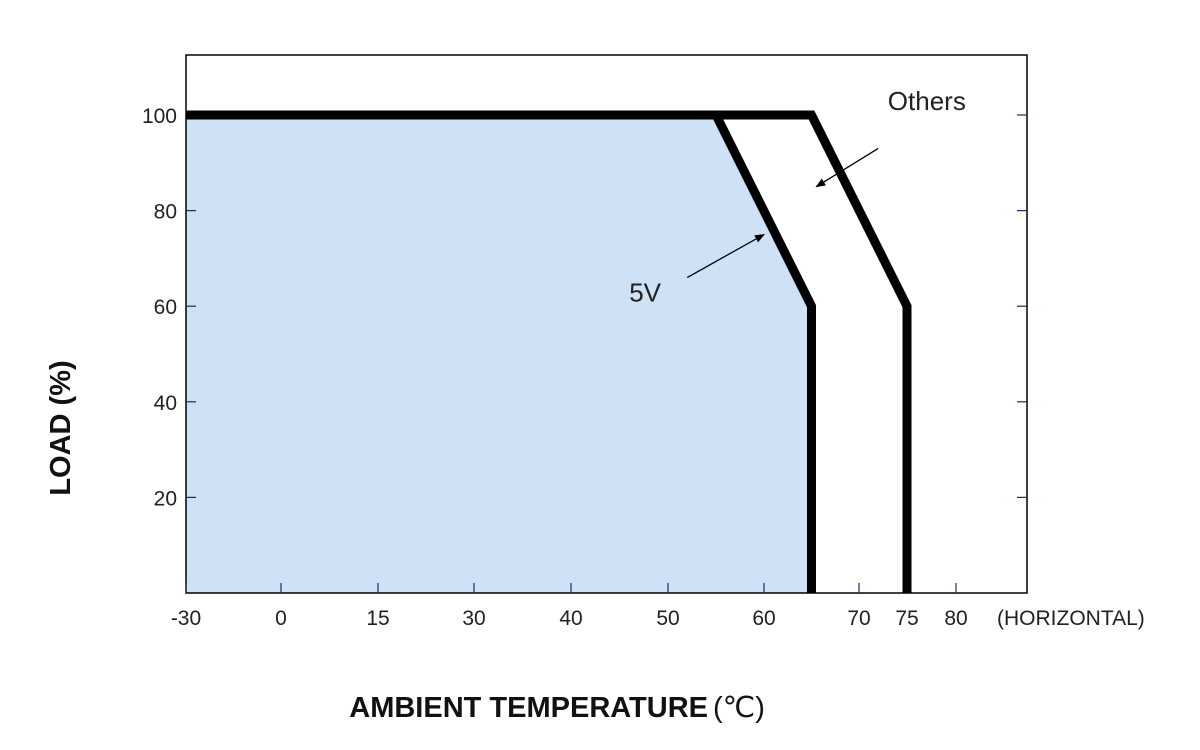 The height and width of the screenshot is (750, 1200). What do you see at coordinates (165, 498) in the screenshot?
I see `y-tick-label-0: 20` at bounding box center [165, 498].